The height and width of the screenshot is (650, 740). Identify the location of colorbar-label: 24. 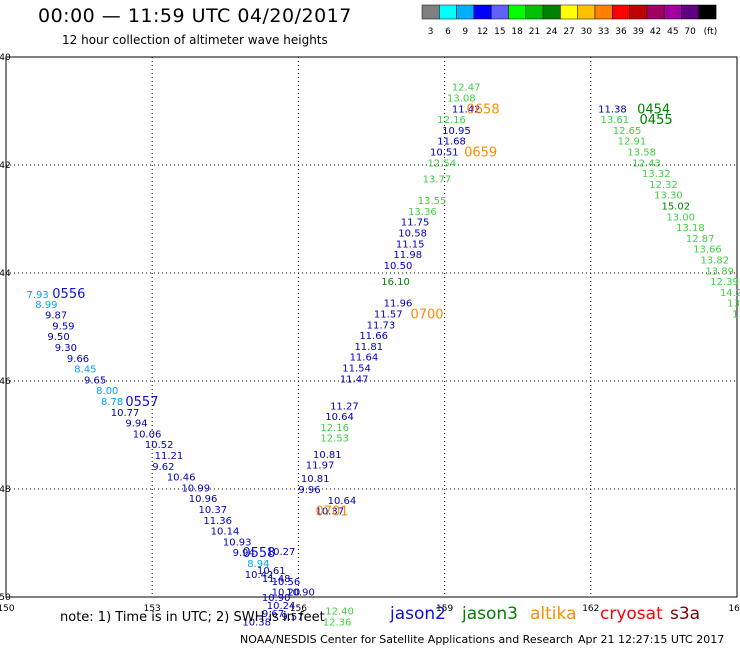
(552, 32).